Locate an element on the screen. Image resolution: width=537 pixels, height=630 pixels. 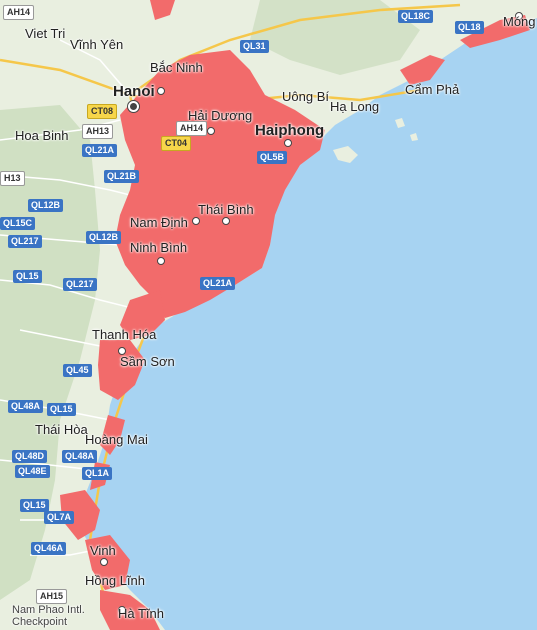
road-shield: QL31 is located at coordinates (254, 46).